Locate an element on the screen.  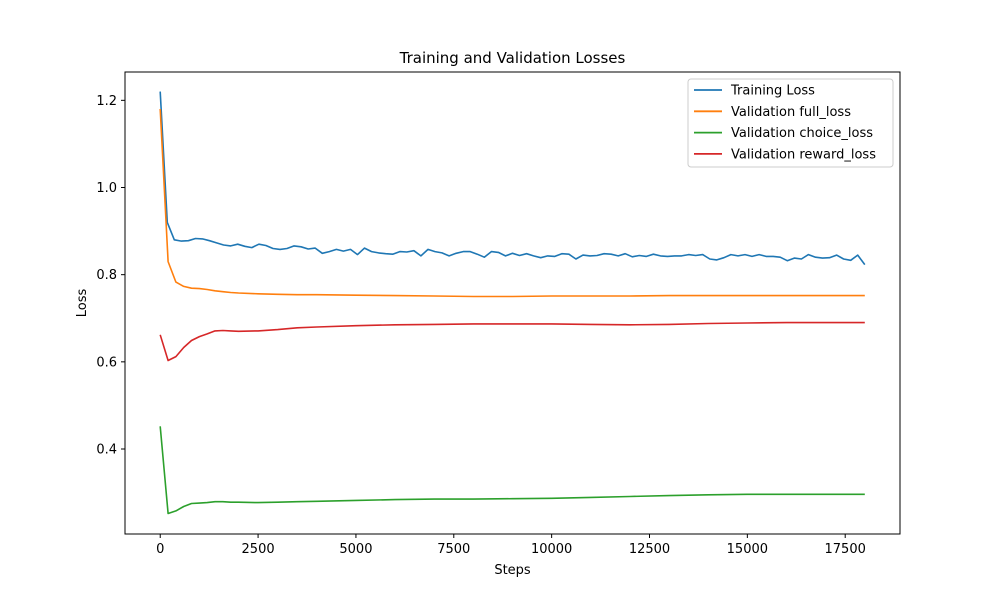
x-tick-label: 2500 is located at coordinates (258, 549).